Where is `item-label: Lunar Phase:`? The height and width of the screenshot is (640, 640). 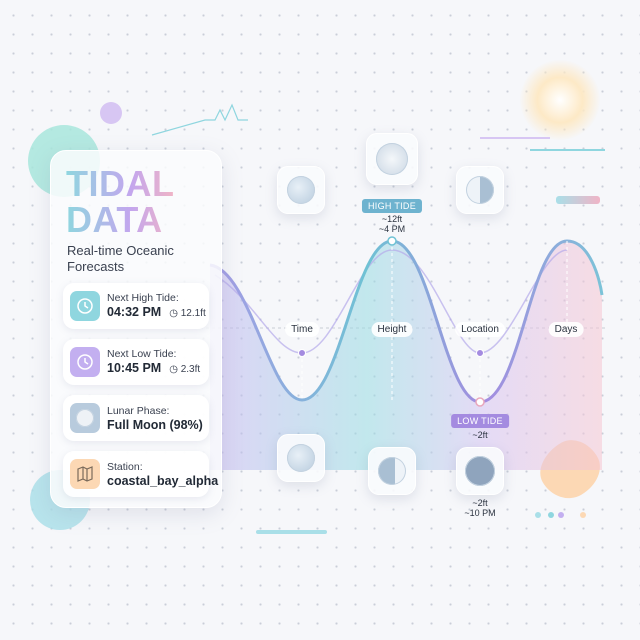
item-label: Lunar Phase: is located at coordinates (138, 411).